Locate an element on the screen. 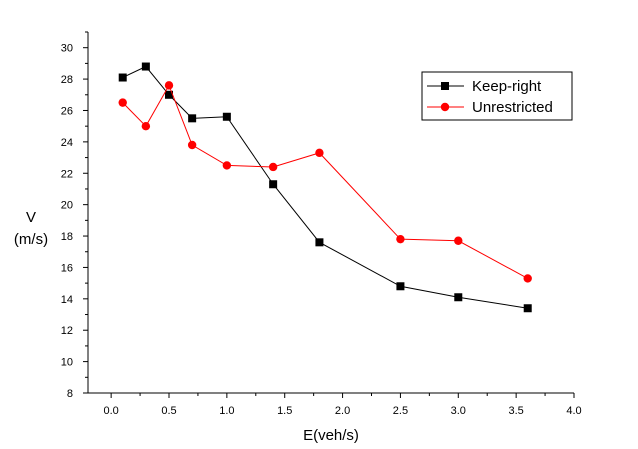 The width and height of the screenshot is (638, 449). y-tick-label: 12 is located at coordinates (67, 331).